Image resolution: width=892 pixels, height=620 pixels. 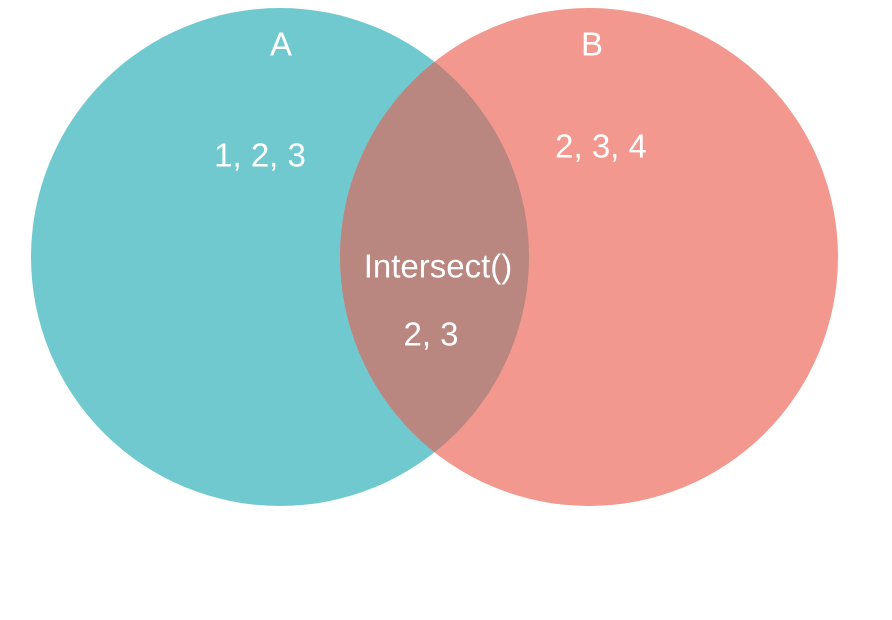 What do you see at coordinates (430, 334) in the screenshot?
I see `intersection-items: 2, 3` at bounding box center [430, 334].